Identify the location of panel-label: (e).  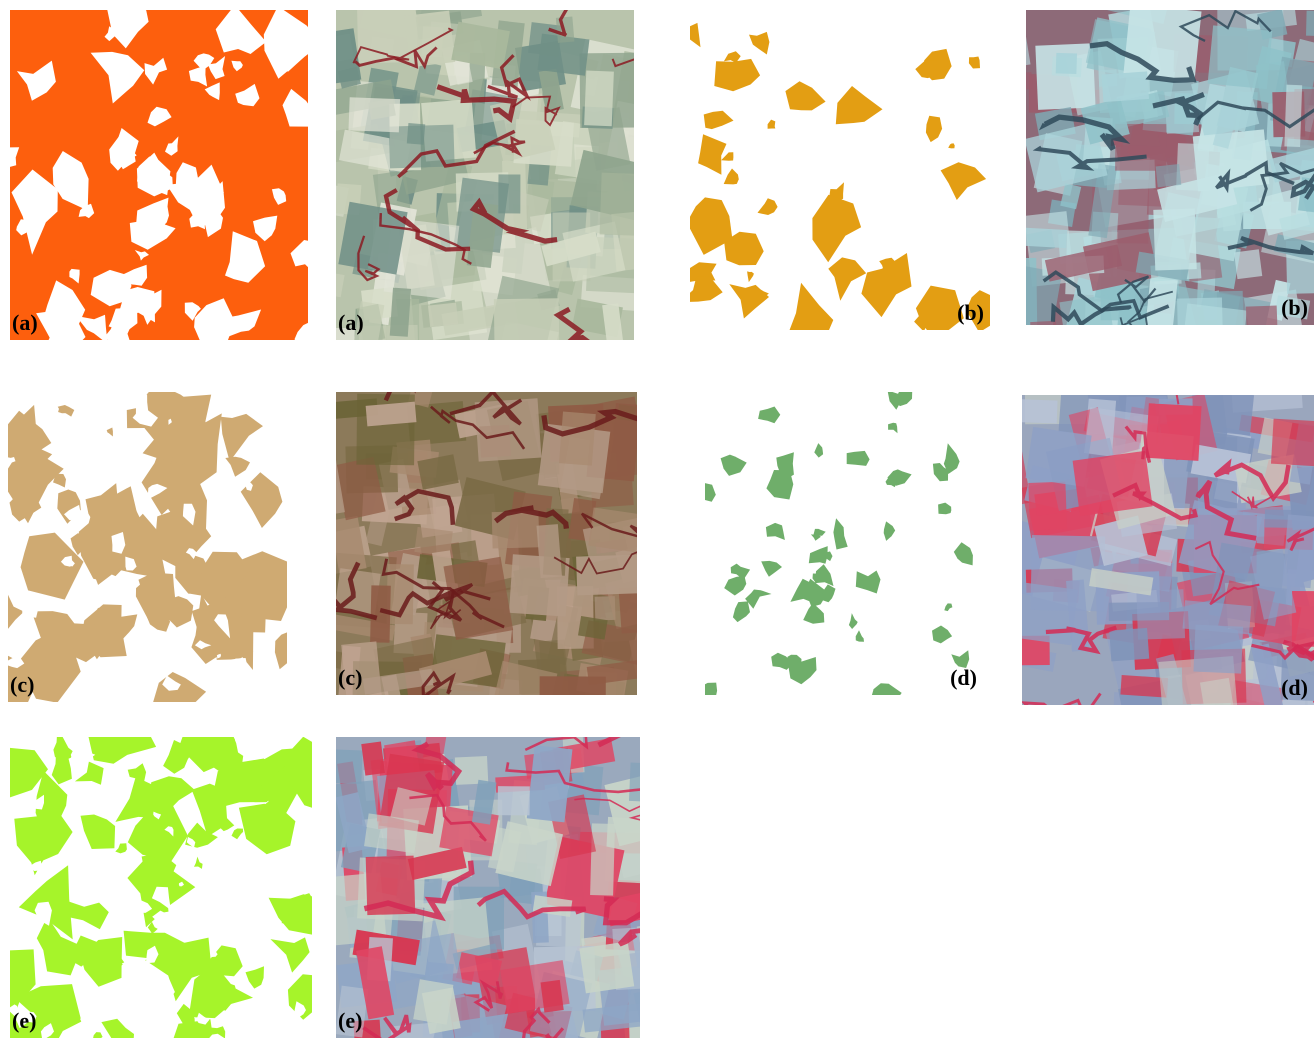
(24, 1020).